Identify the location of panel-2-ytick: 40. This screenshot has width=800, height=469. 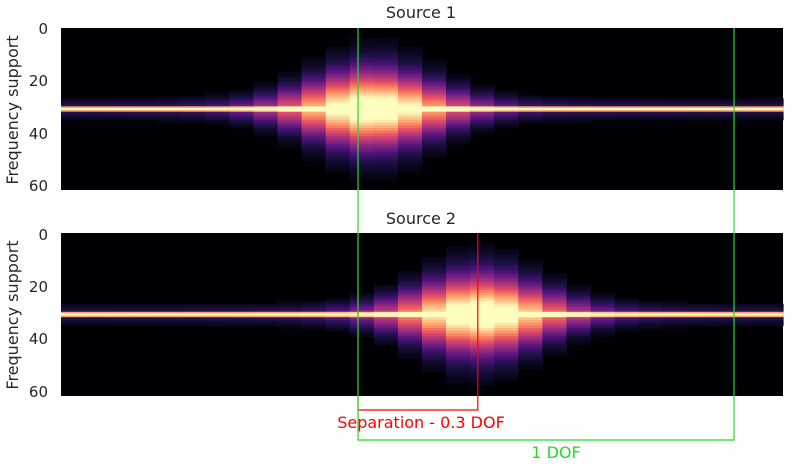
(38, 339).